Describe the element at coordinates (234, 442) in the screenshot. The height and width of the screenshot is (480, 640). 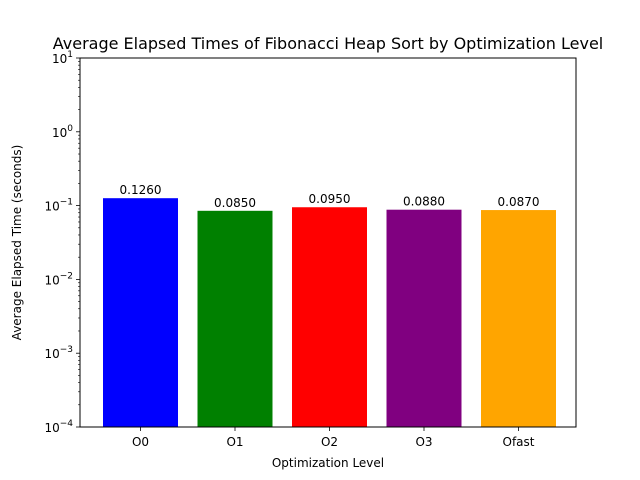
I see `x-tick-label: O1` at that location.